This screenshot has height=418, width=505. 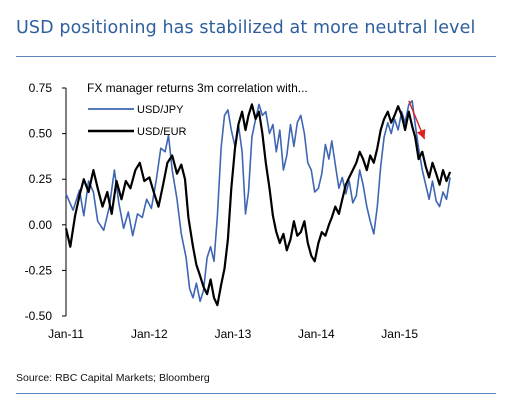 I want to click on source-note: Source: RBC Capital Markets; Bloomberg, so click(x=113, y=378).